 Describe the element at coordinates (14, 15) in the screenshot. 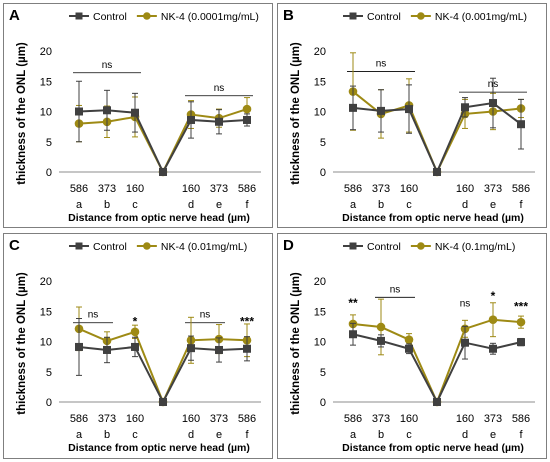

I see `panel-letter: A` at that location.